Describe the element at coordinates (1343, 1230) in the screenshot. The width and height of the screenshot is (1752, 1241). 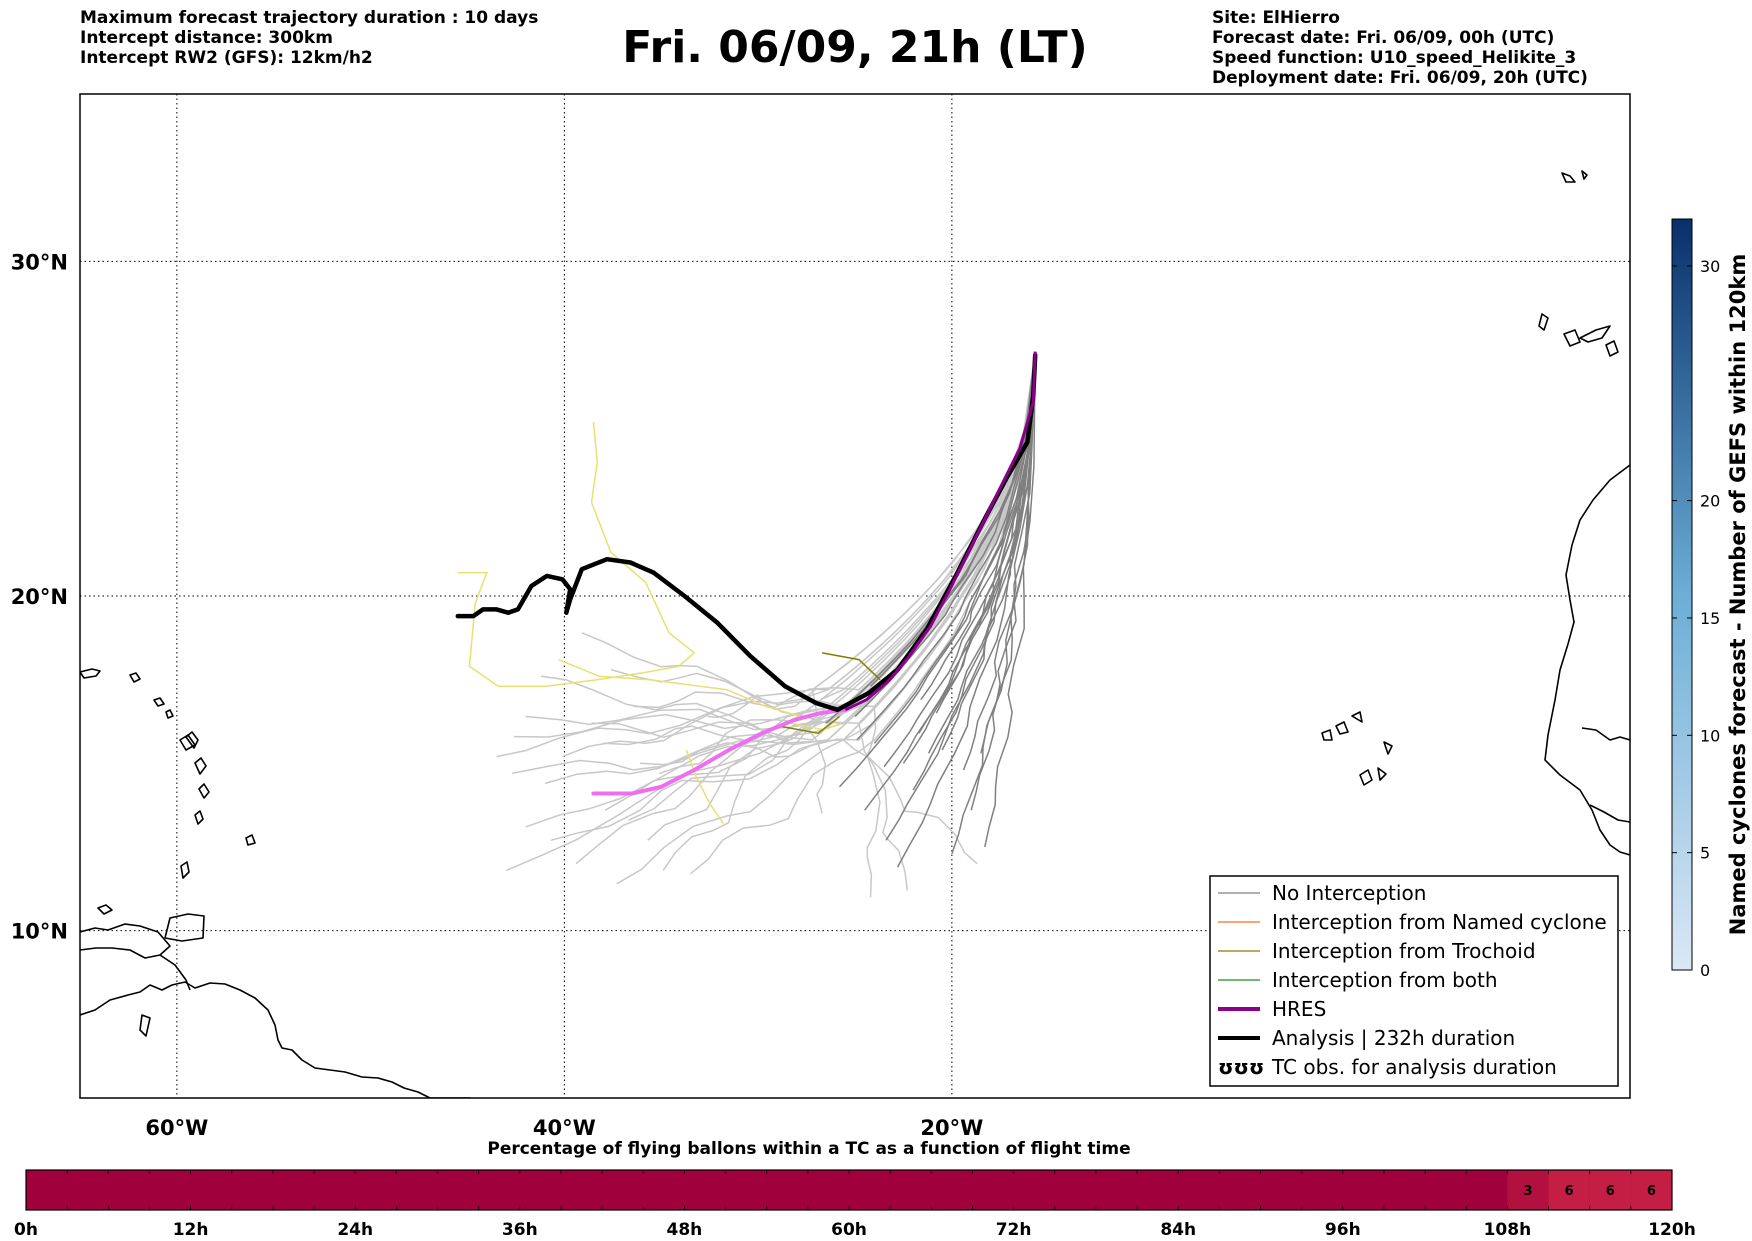
I see `timeline-tick-label: 96h` at that location.